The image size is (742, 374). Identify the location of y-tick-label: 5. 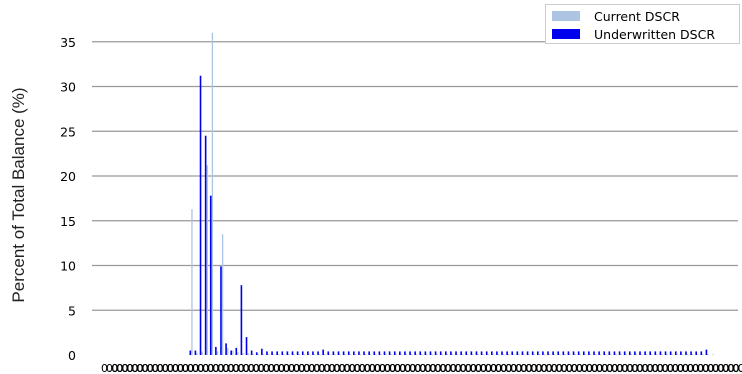
(72, 310).